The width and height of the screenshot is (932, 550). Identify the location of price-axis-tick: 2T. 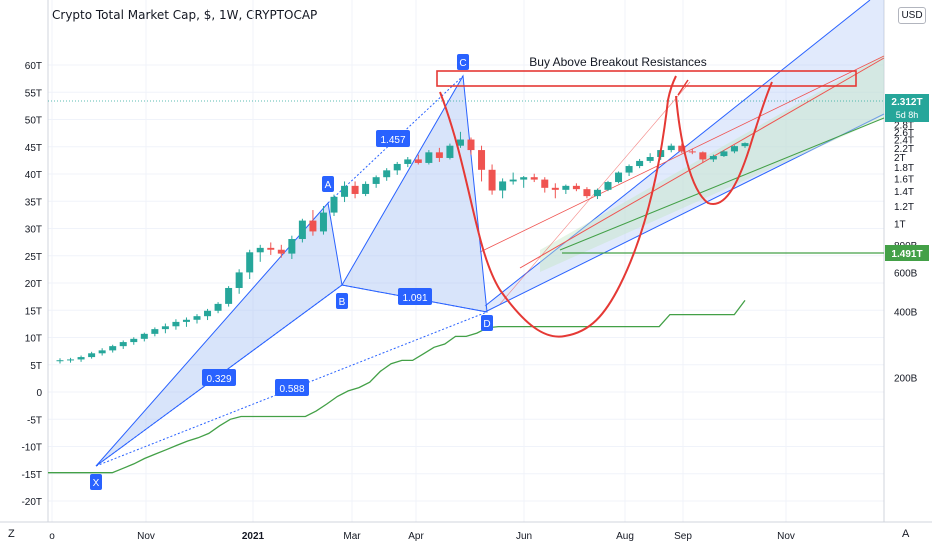
(900, 158).